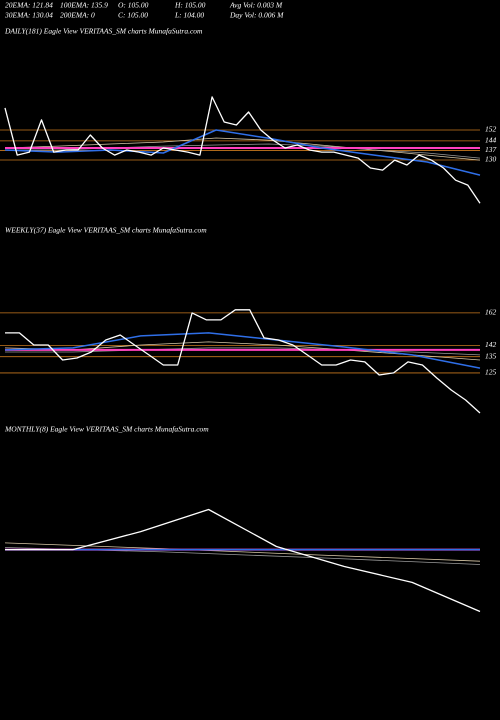 The height and width of the screenshot is (720, 500). Describe the element at coordinates (491, 129) in the screenshot. I see `y-tick-label: 152` at that location.